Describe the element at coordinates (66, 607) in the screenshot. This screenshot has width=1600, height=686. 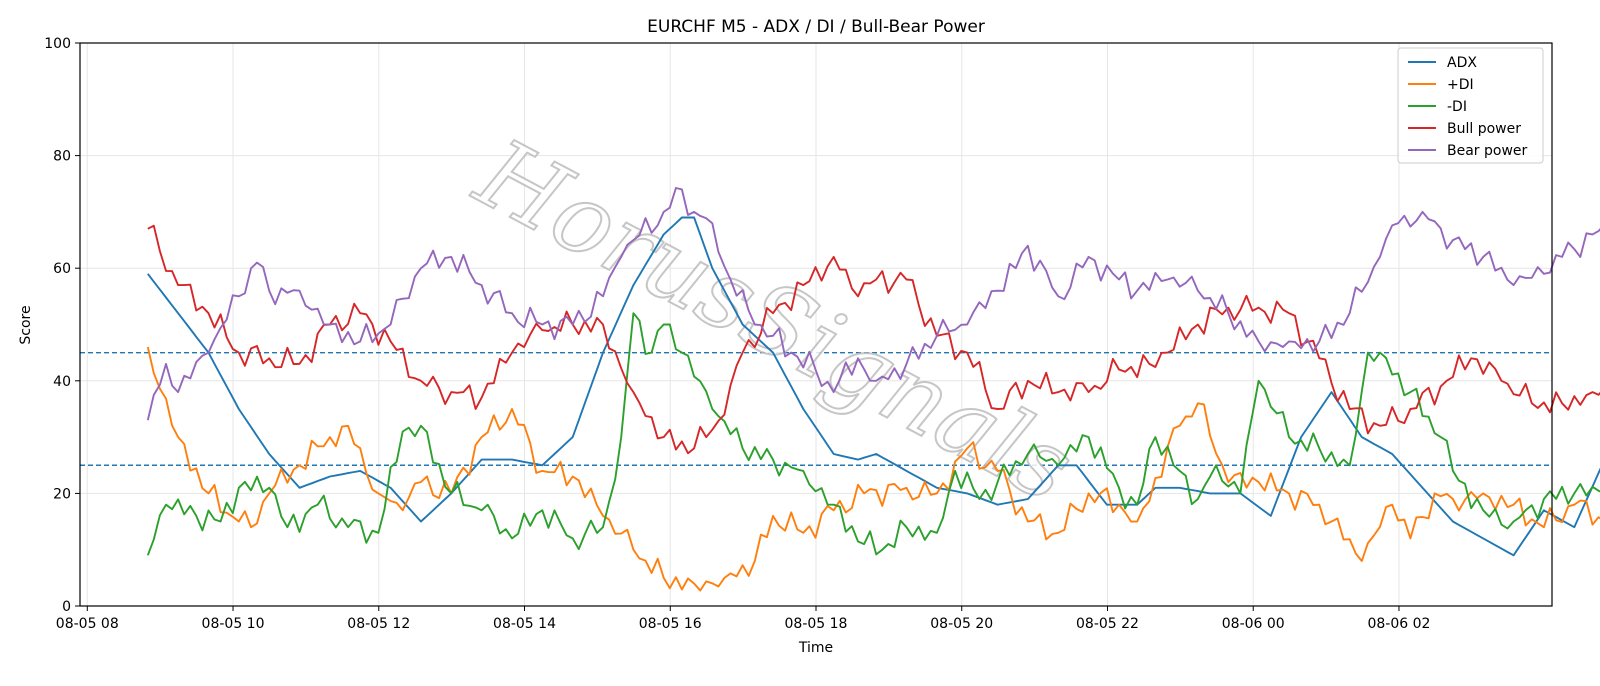
I see `y-tick-label: 0` at that location.